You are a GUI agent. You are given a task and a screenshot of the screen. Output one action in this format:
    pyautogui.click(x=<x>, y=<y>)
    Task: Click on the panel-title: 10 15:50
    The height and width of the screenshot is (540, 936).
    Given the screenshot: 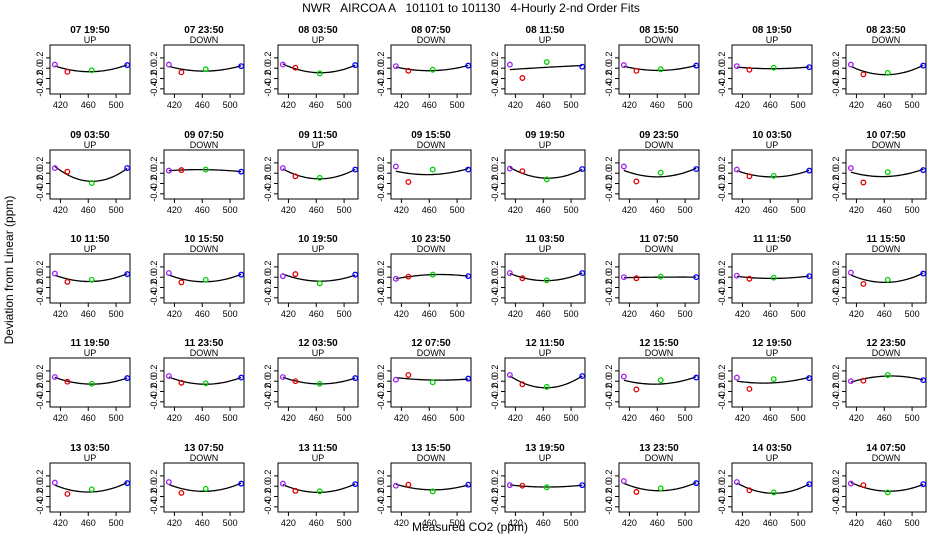 What is the action you would take?
    pyautogui.click(x=204, y=239)
    